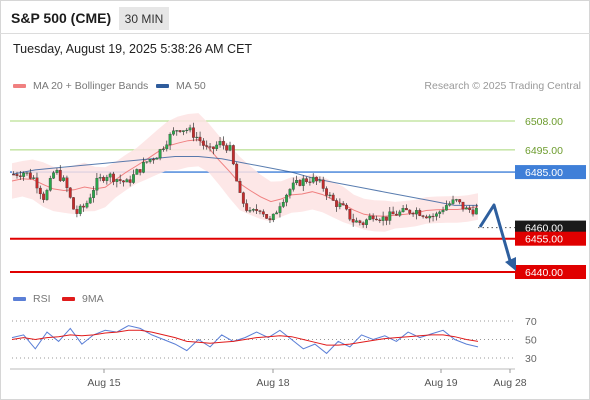 Image resolution: width=590 pixels, height=400 pixels. What do you see at coordinates (550, 227) in the screenshot?
I see `level-label-6460.00: 6460.00` at bounding box center [550, 227].